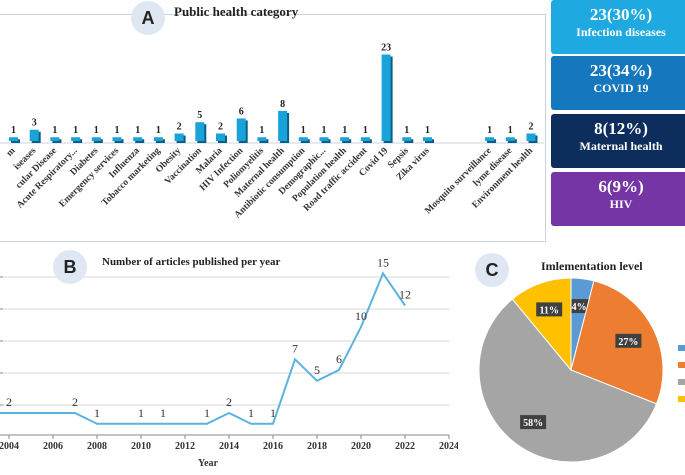  Describe the element at coordinates (236, 11) in the screenshot. I see `bar-chart-title: Public health category` at that location.